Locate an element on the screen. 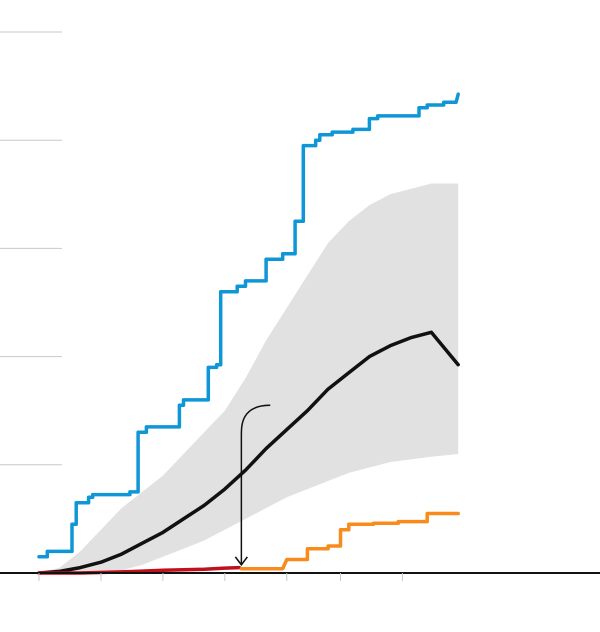  annotation-layer is located at coordinates (252, 485).